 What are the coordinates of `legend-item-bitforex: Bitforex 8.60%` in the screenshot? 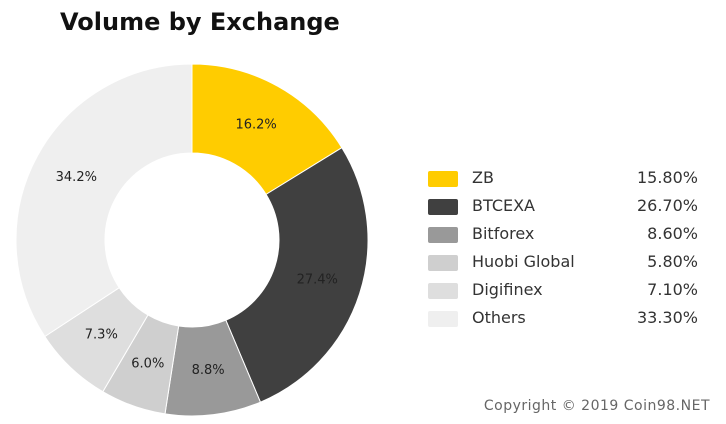 It's located at (564, 236).